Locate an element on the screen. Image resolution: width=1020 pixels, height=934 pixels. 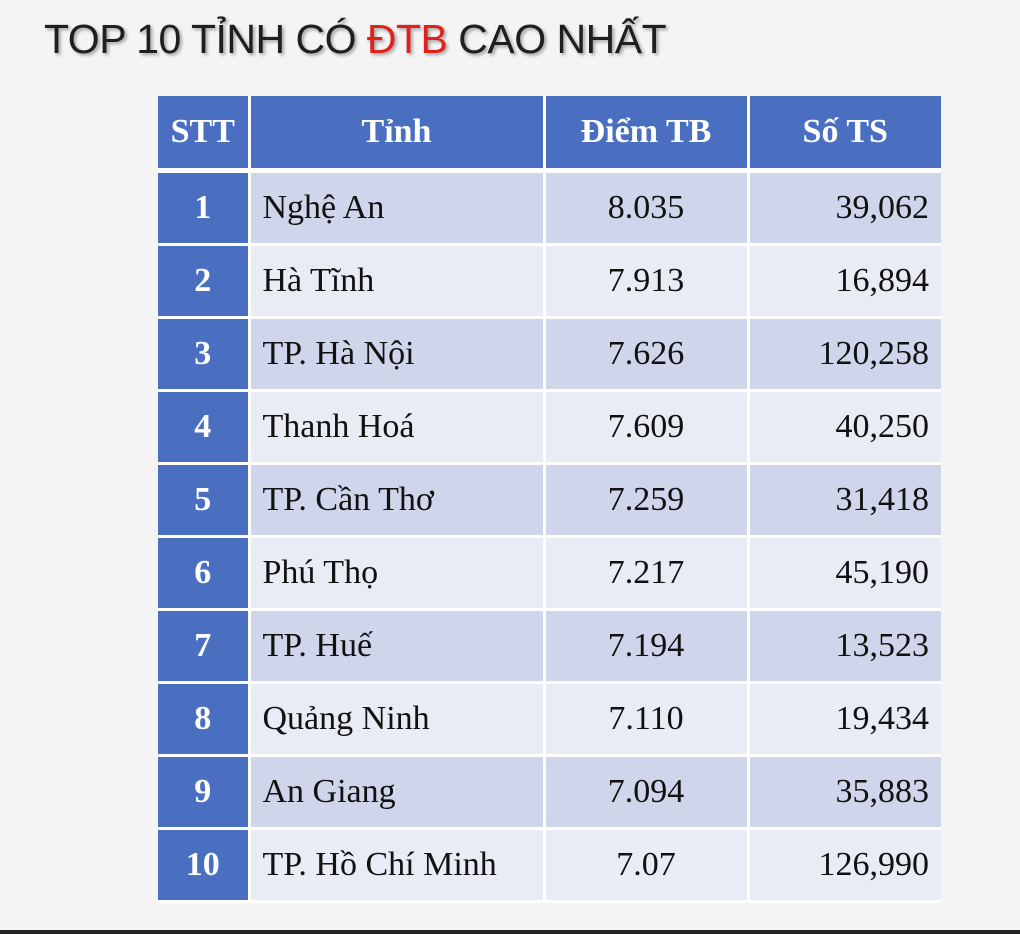
cell-stt: 10 is located at coordinates (204, 865).